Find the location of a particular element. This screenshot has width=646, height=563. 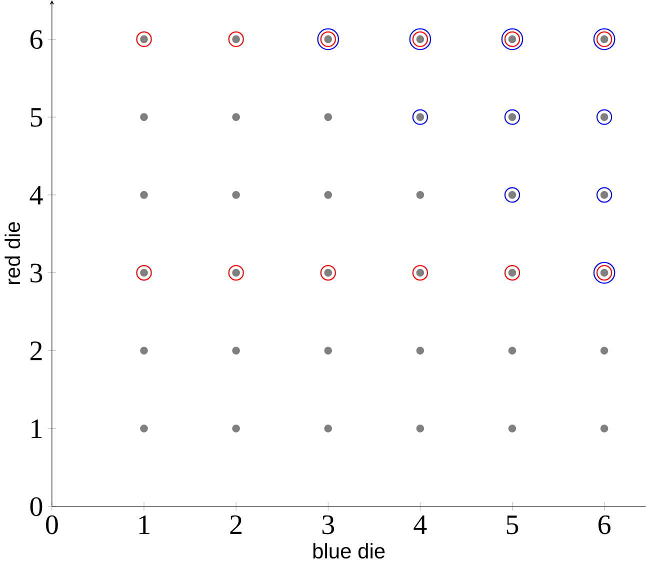

y-tick-label: 2 is located at coordinates (36, 350).